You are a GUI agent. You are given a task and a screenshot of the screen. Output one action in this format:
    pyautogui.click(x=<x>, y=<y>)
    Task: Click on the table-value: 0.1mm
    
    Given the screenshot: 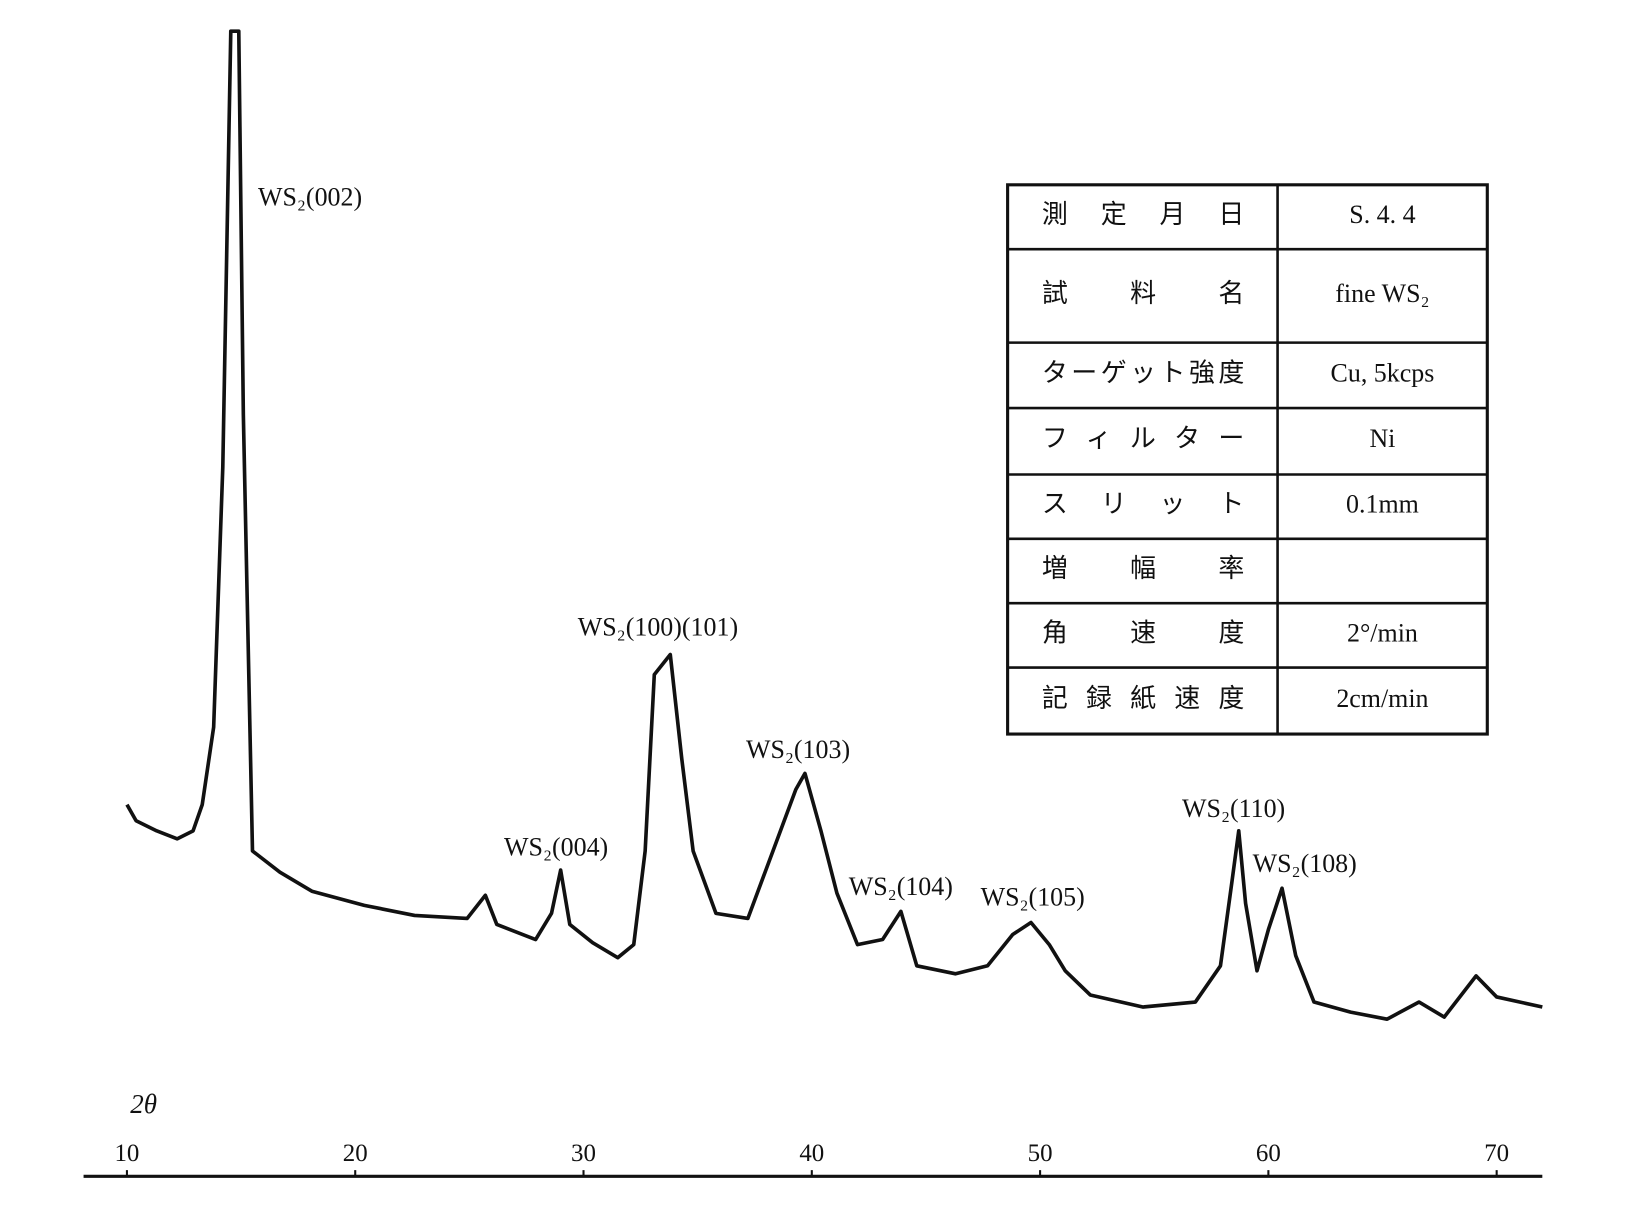 What is the action you would take?
    pyautogui.click(x=1382, y=504)
    